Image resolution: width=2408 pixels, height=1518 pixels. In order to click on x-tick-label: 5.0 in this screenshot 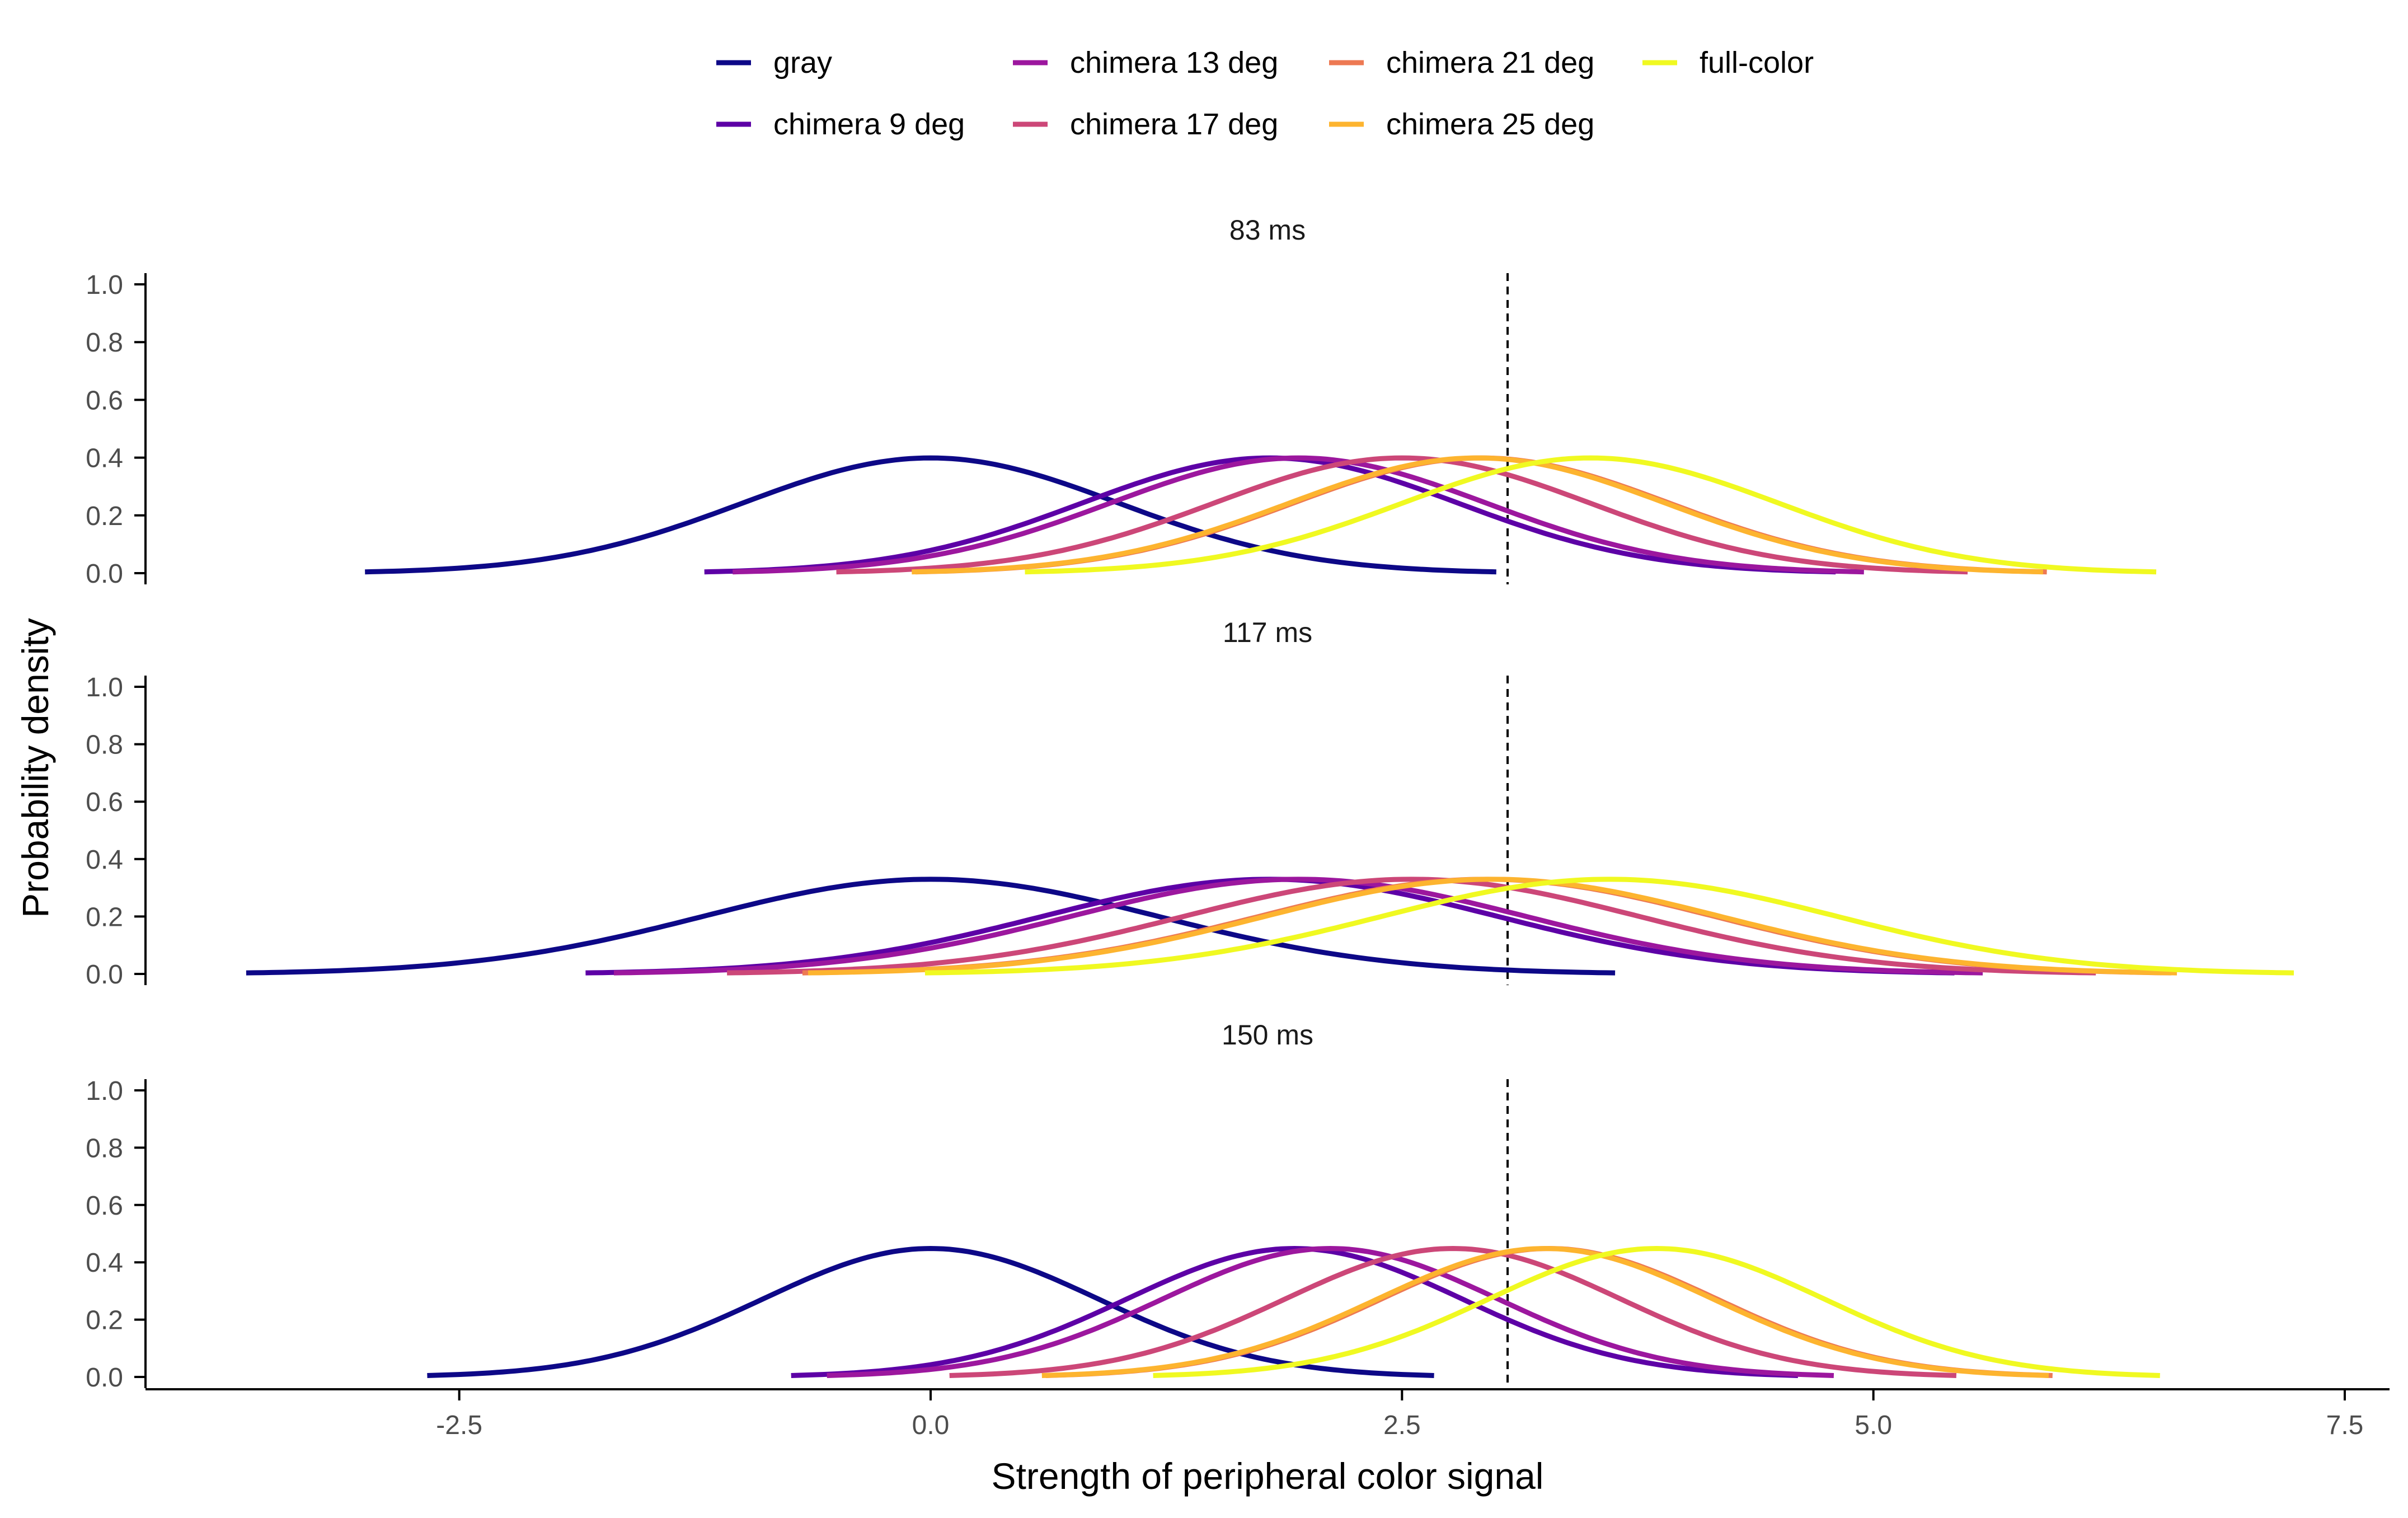, I will do `click(1873, 1425)`.